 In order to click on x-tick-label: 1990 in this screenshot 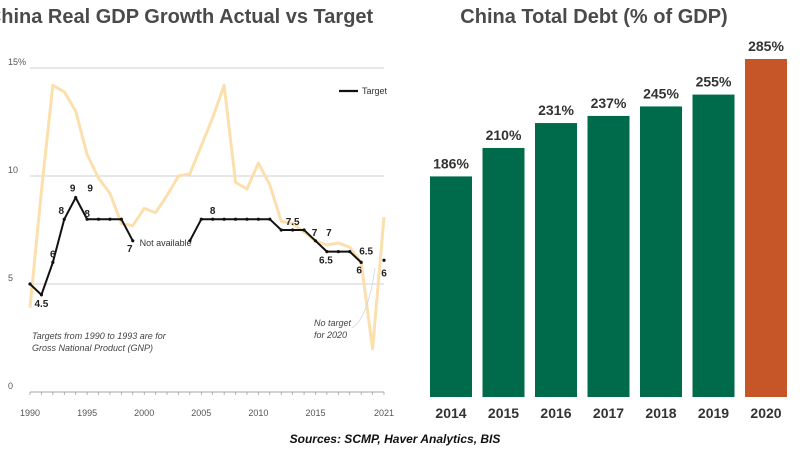, I will do `click(30, 413)`.